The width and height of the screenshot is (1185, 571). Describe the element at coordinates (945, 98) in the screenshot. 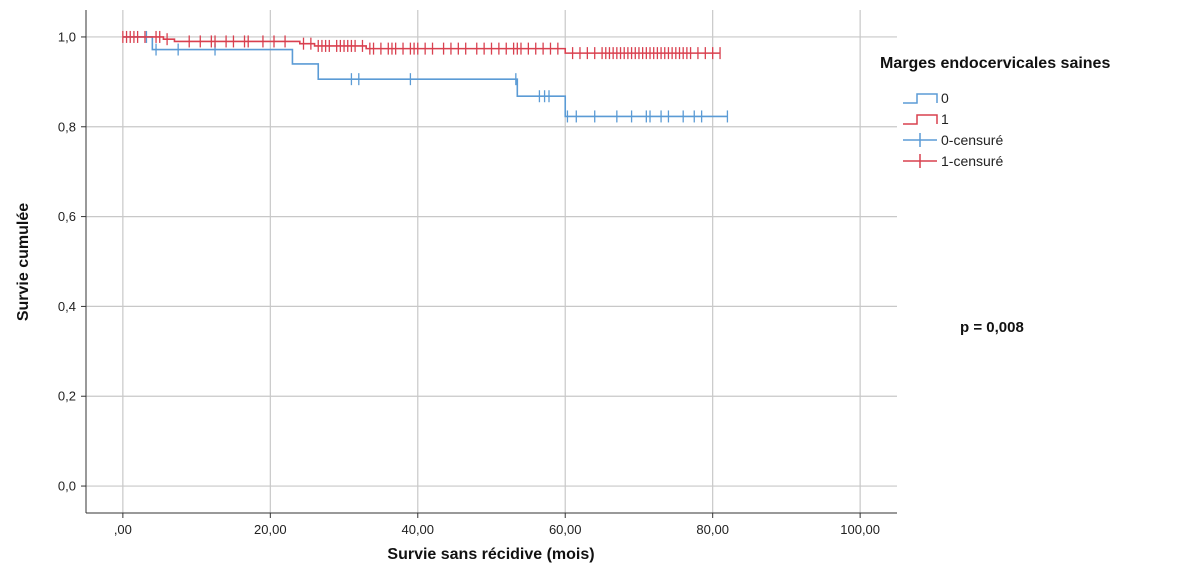

I see `legend-label-0: 0` at that location.